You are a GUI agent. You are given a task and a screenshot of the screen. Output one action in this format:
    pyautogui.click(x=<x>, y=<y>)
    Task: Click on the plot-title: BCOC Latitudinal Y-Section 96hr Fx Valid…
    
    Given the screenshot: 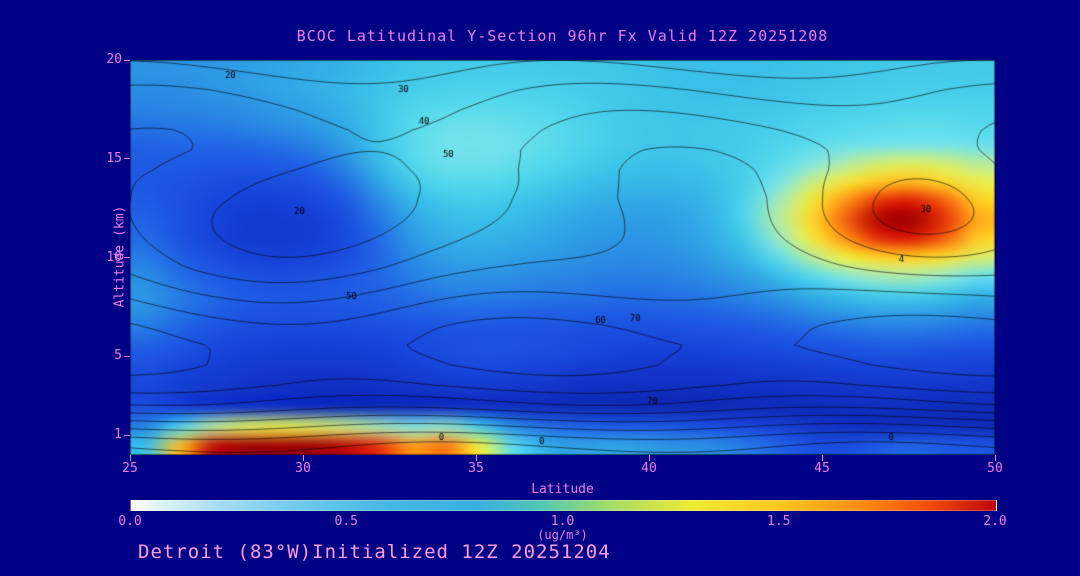 What is the action you would take?
    pyautogui.click(x=562, y=36)
    